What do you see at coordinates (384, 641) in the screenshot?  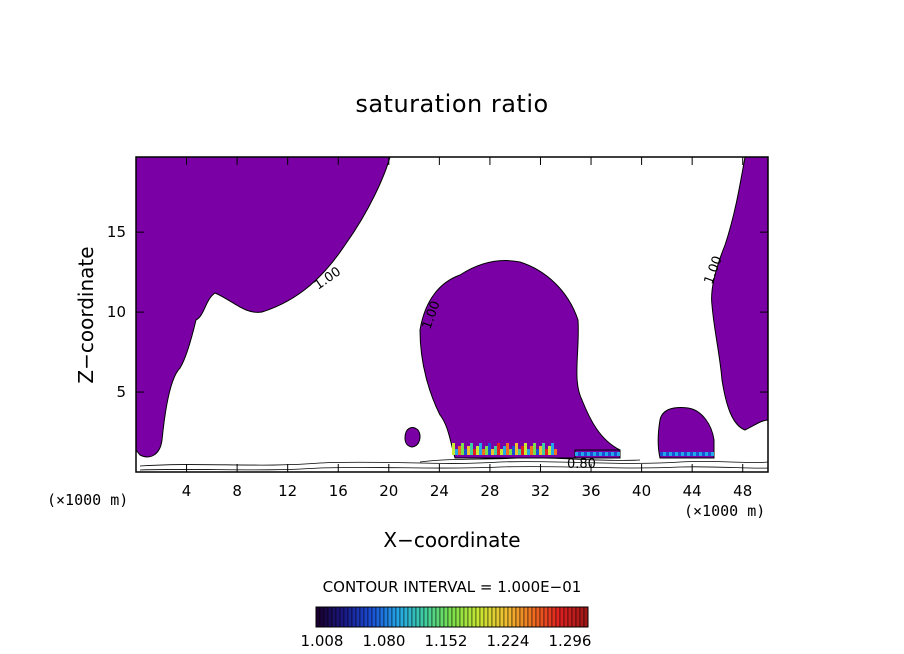 I see `colorbar-tick-label: 1.080` at bounding box center [384, 641].